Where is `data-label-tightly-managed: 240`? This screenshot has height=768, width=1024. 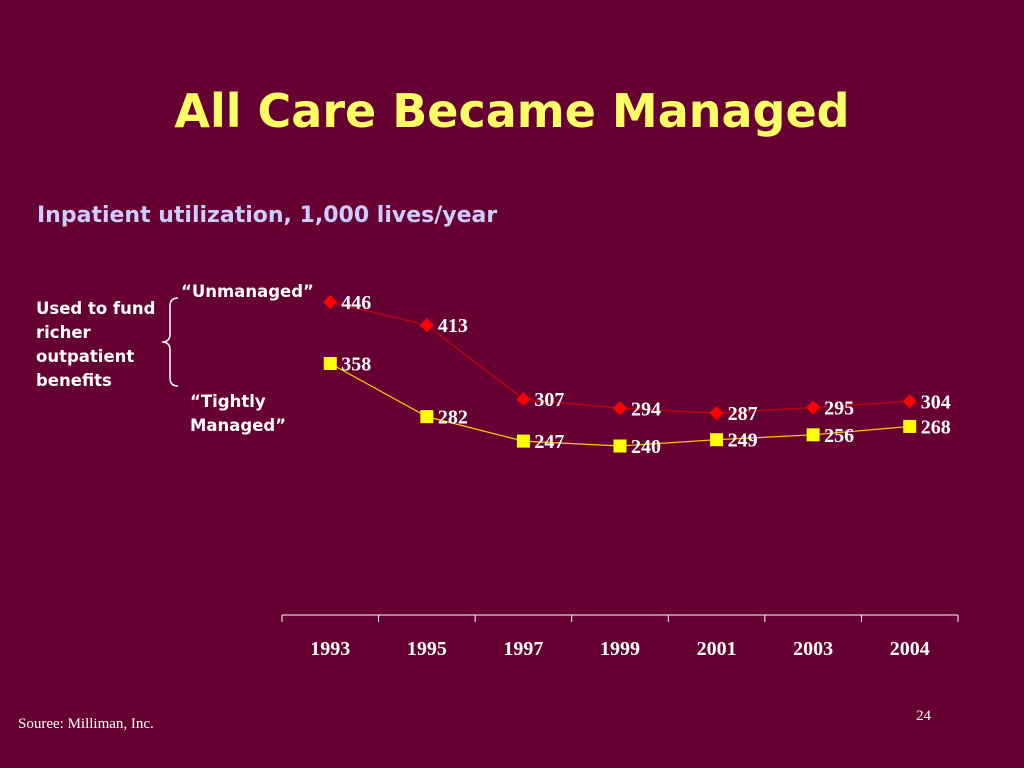 data-label-tightly-managed: 240 is located at coordinates (646, 447).